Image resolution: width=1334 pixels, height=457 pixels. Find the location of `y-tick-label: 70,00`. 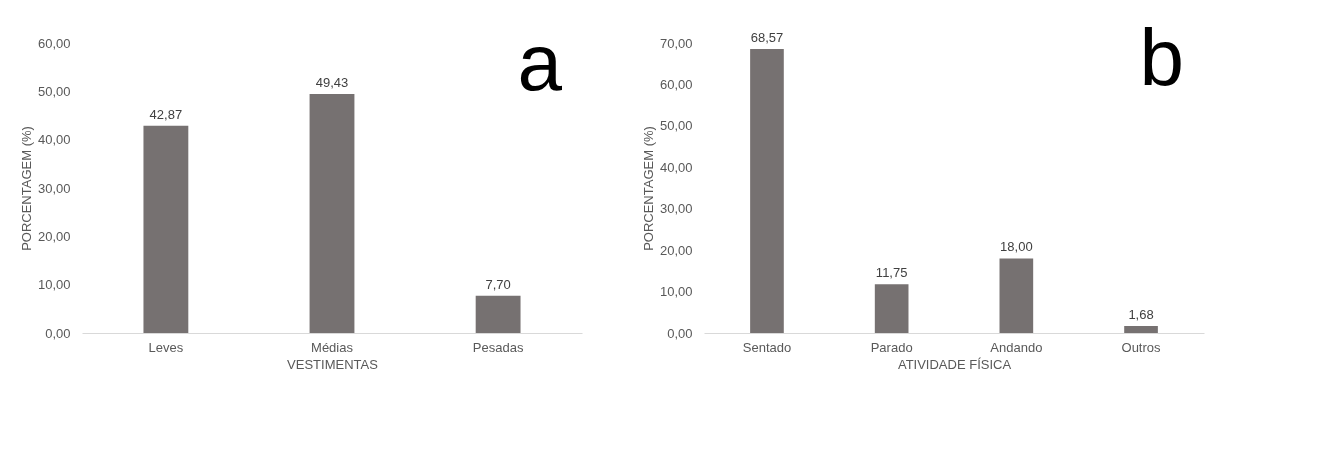

y-tick-label: 70,00 is located at coordinates (676, 43).